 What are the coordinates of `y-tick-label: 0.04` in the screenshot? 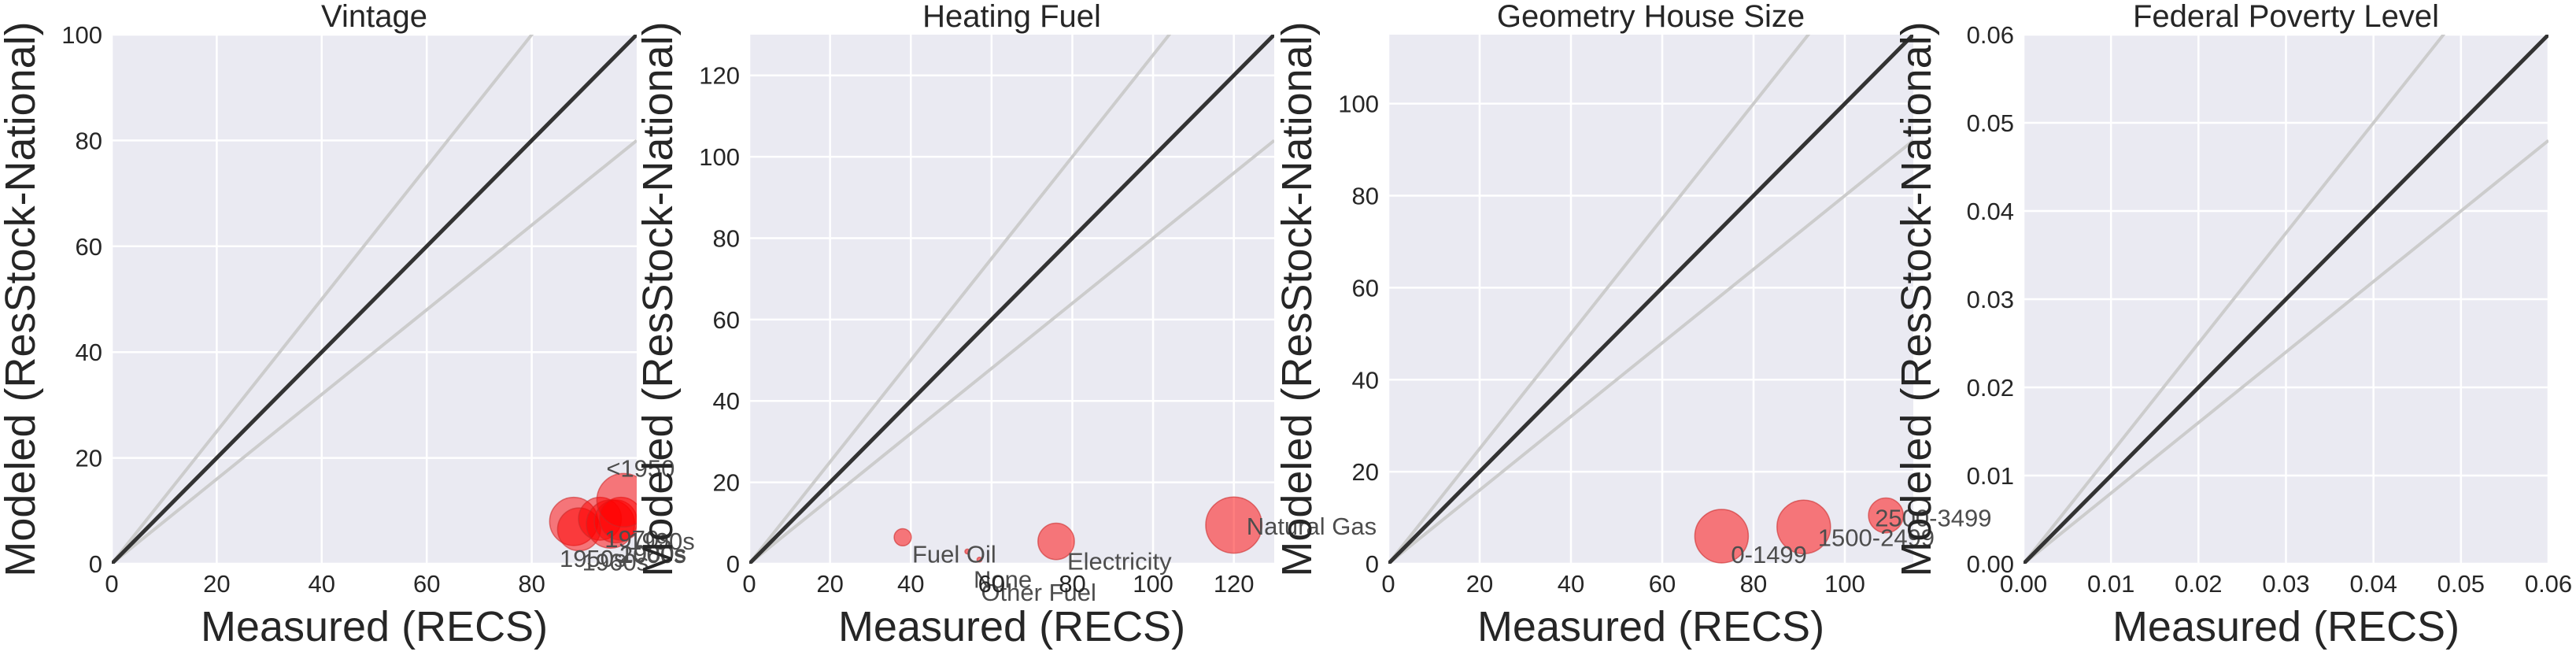 It's located at (1990, 211).